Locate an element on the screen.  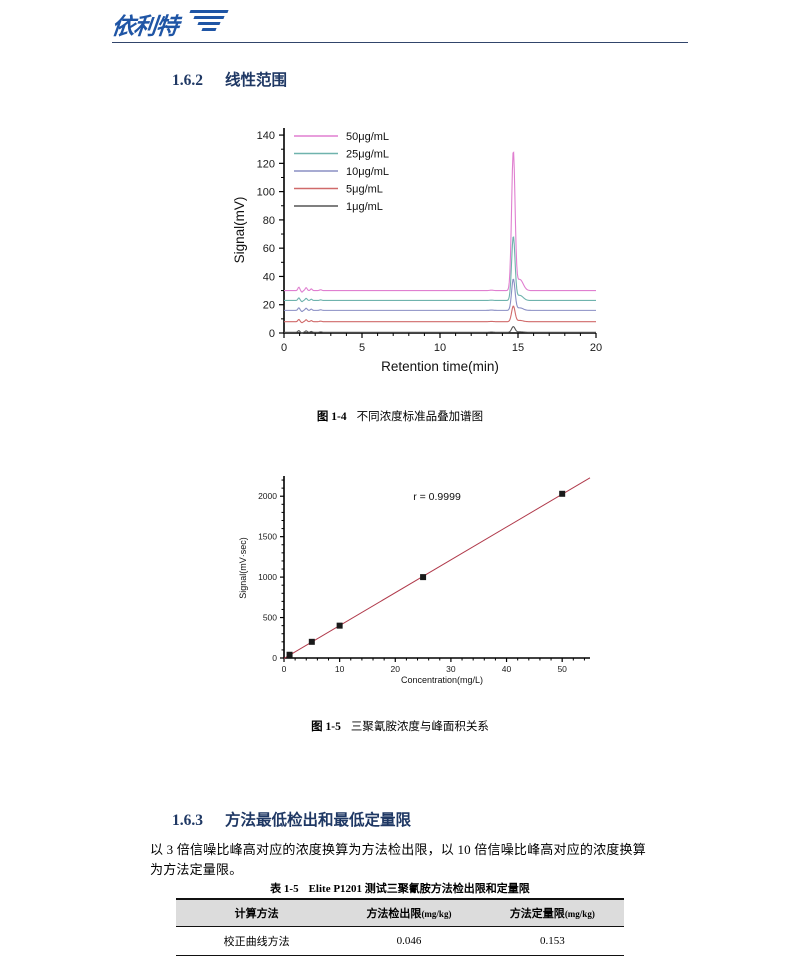
column-label: 计算方法 is located at coordinates (256, 914).